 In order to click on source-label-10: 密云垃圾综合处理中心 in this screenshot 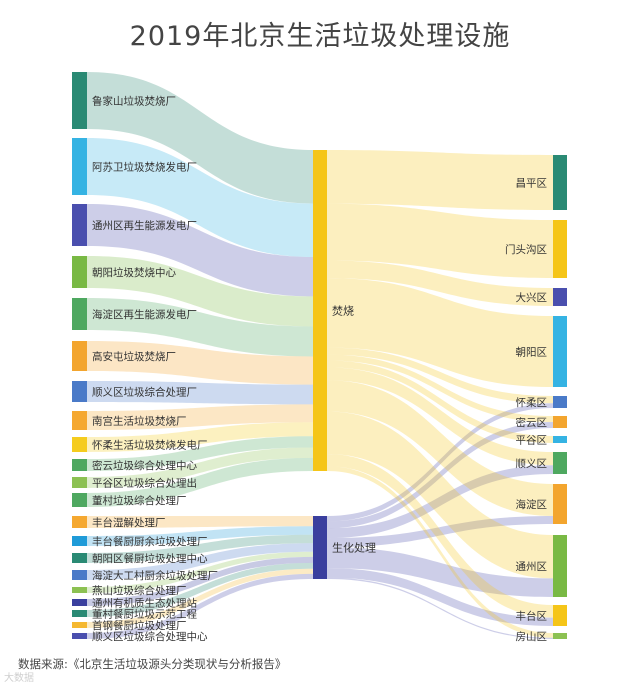, I will do `click(144, 465)`.